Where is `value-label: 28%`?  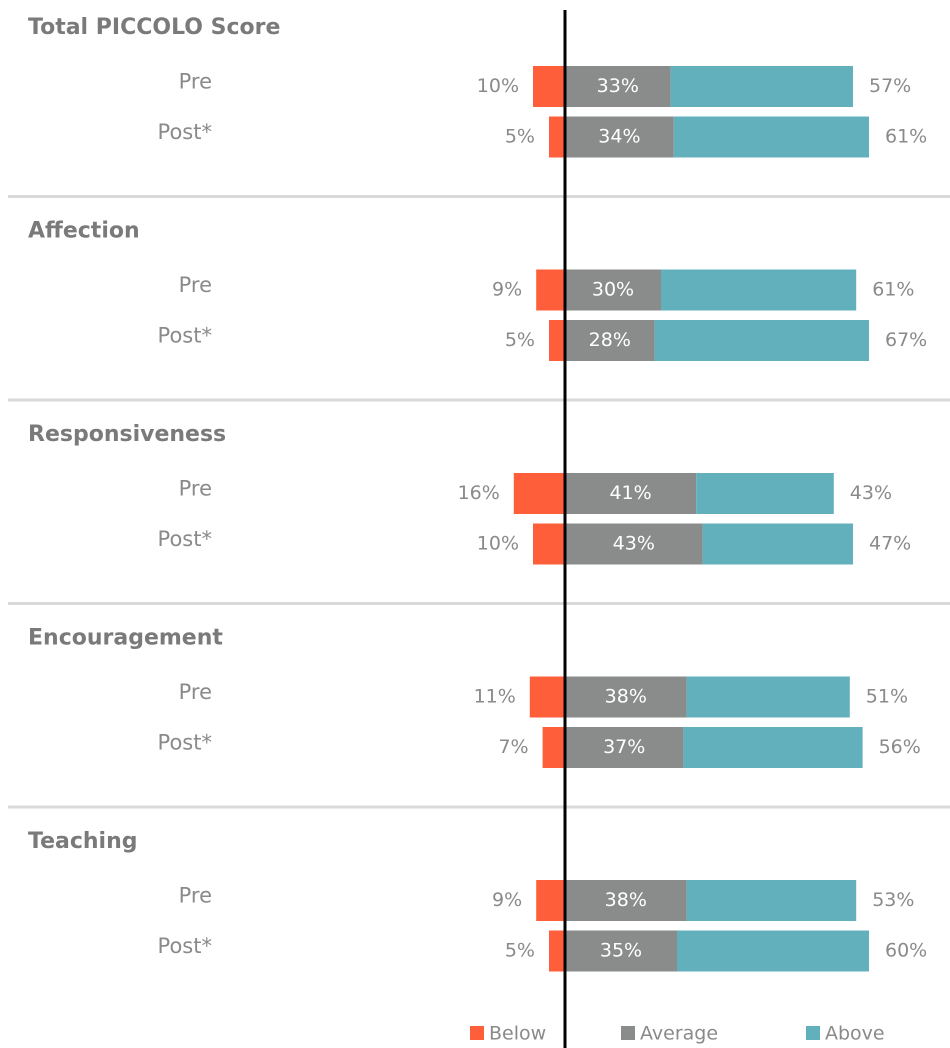 value-label: 28% is located at coordinates (610, 340).